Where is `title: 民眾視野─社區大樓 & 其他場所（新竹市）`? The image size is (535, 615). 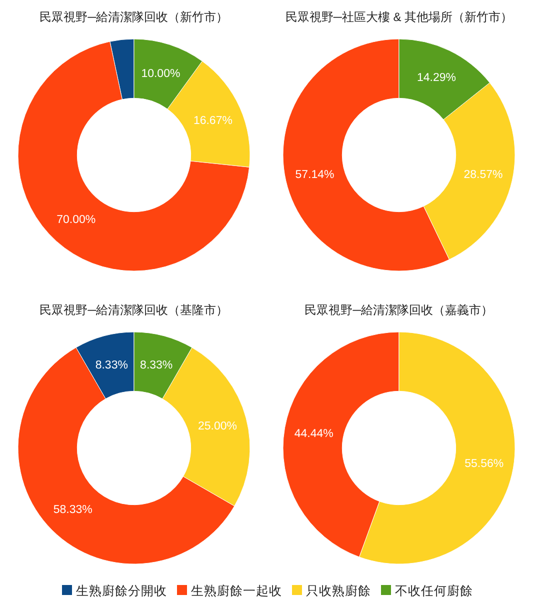 title: 民眾視野─社區大樓 & 其他場所（新竹市） is located at coordinates (399, 17).